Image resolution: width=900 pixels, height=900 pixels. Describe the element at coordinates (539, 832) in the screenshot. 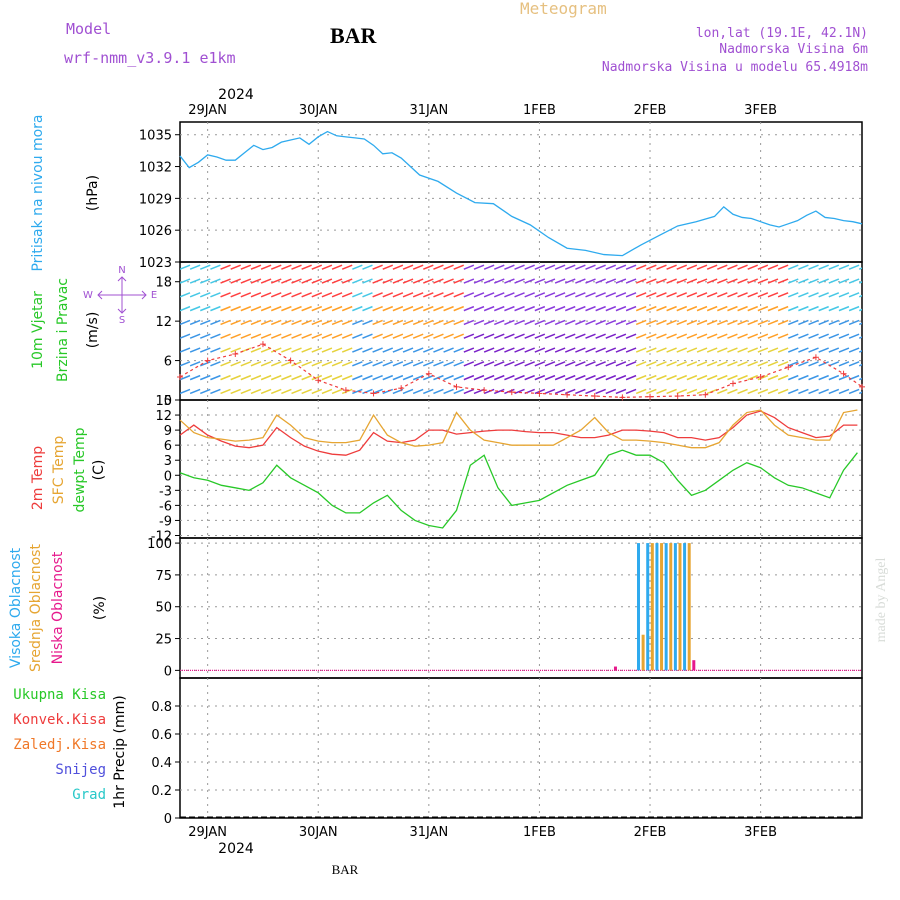

I see `x-tick-label-bottom: 1FEB` at that location.